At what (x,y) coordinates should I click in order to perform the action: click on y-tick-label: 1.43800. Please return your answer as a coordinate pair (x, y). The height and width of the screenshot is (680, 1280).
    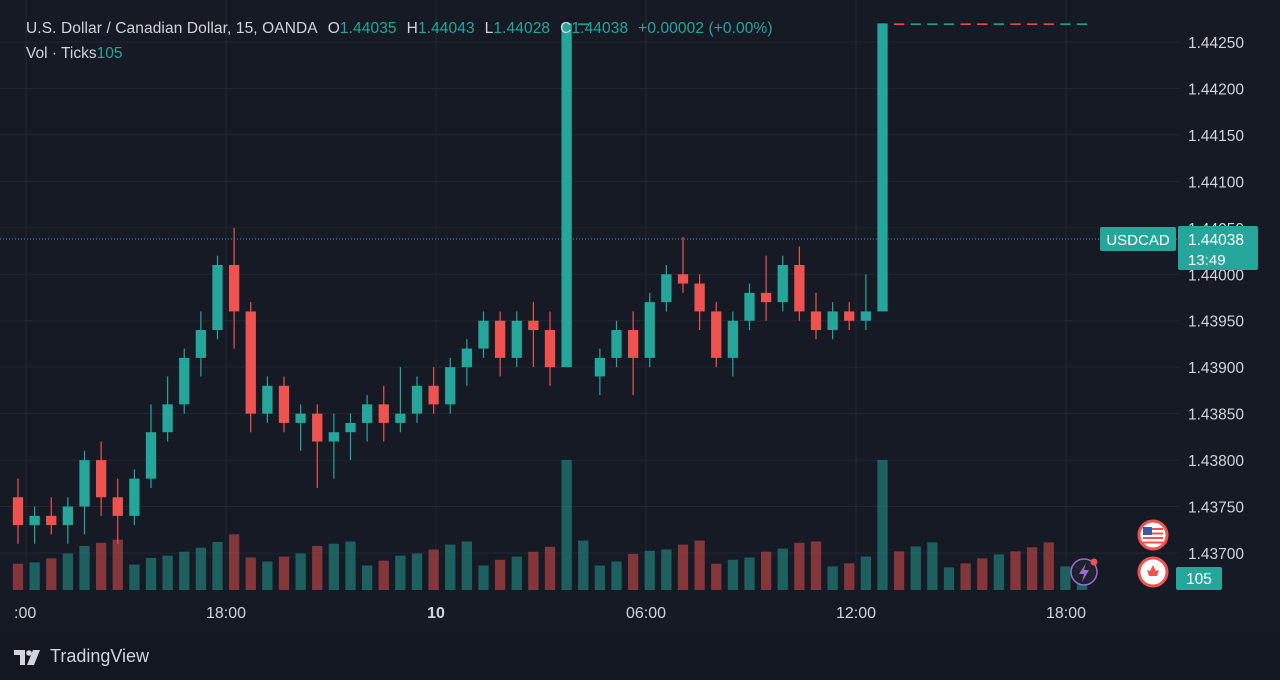
    Looking at the image, I should click on (1216, 461).